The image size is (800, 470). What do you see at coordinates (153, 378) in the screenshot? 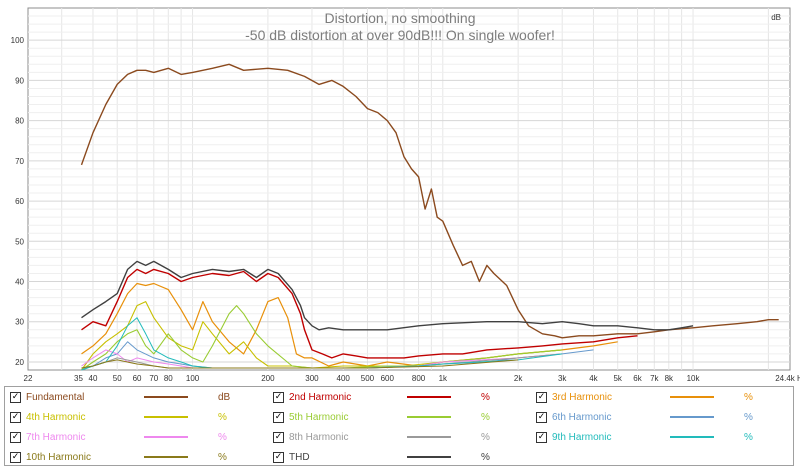
I see `x-tick-label: 70` at bounding box center [153, 378].